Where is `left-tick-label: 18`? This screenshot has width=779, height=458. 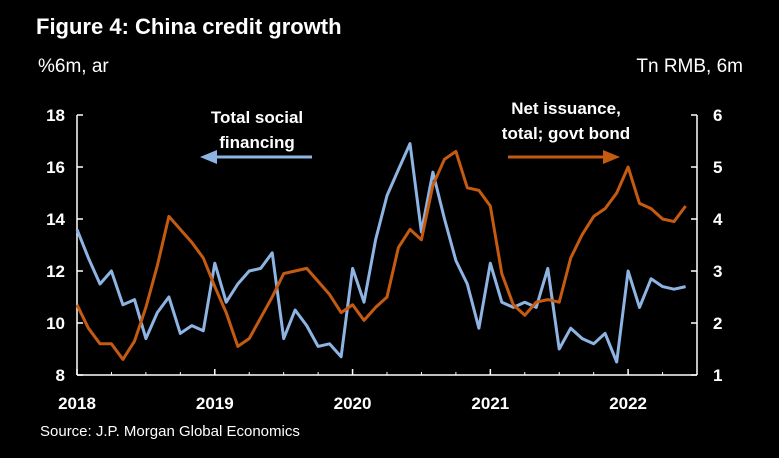 left-tick-label: 18 is located at coordinates (55, 115).